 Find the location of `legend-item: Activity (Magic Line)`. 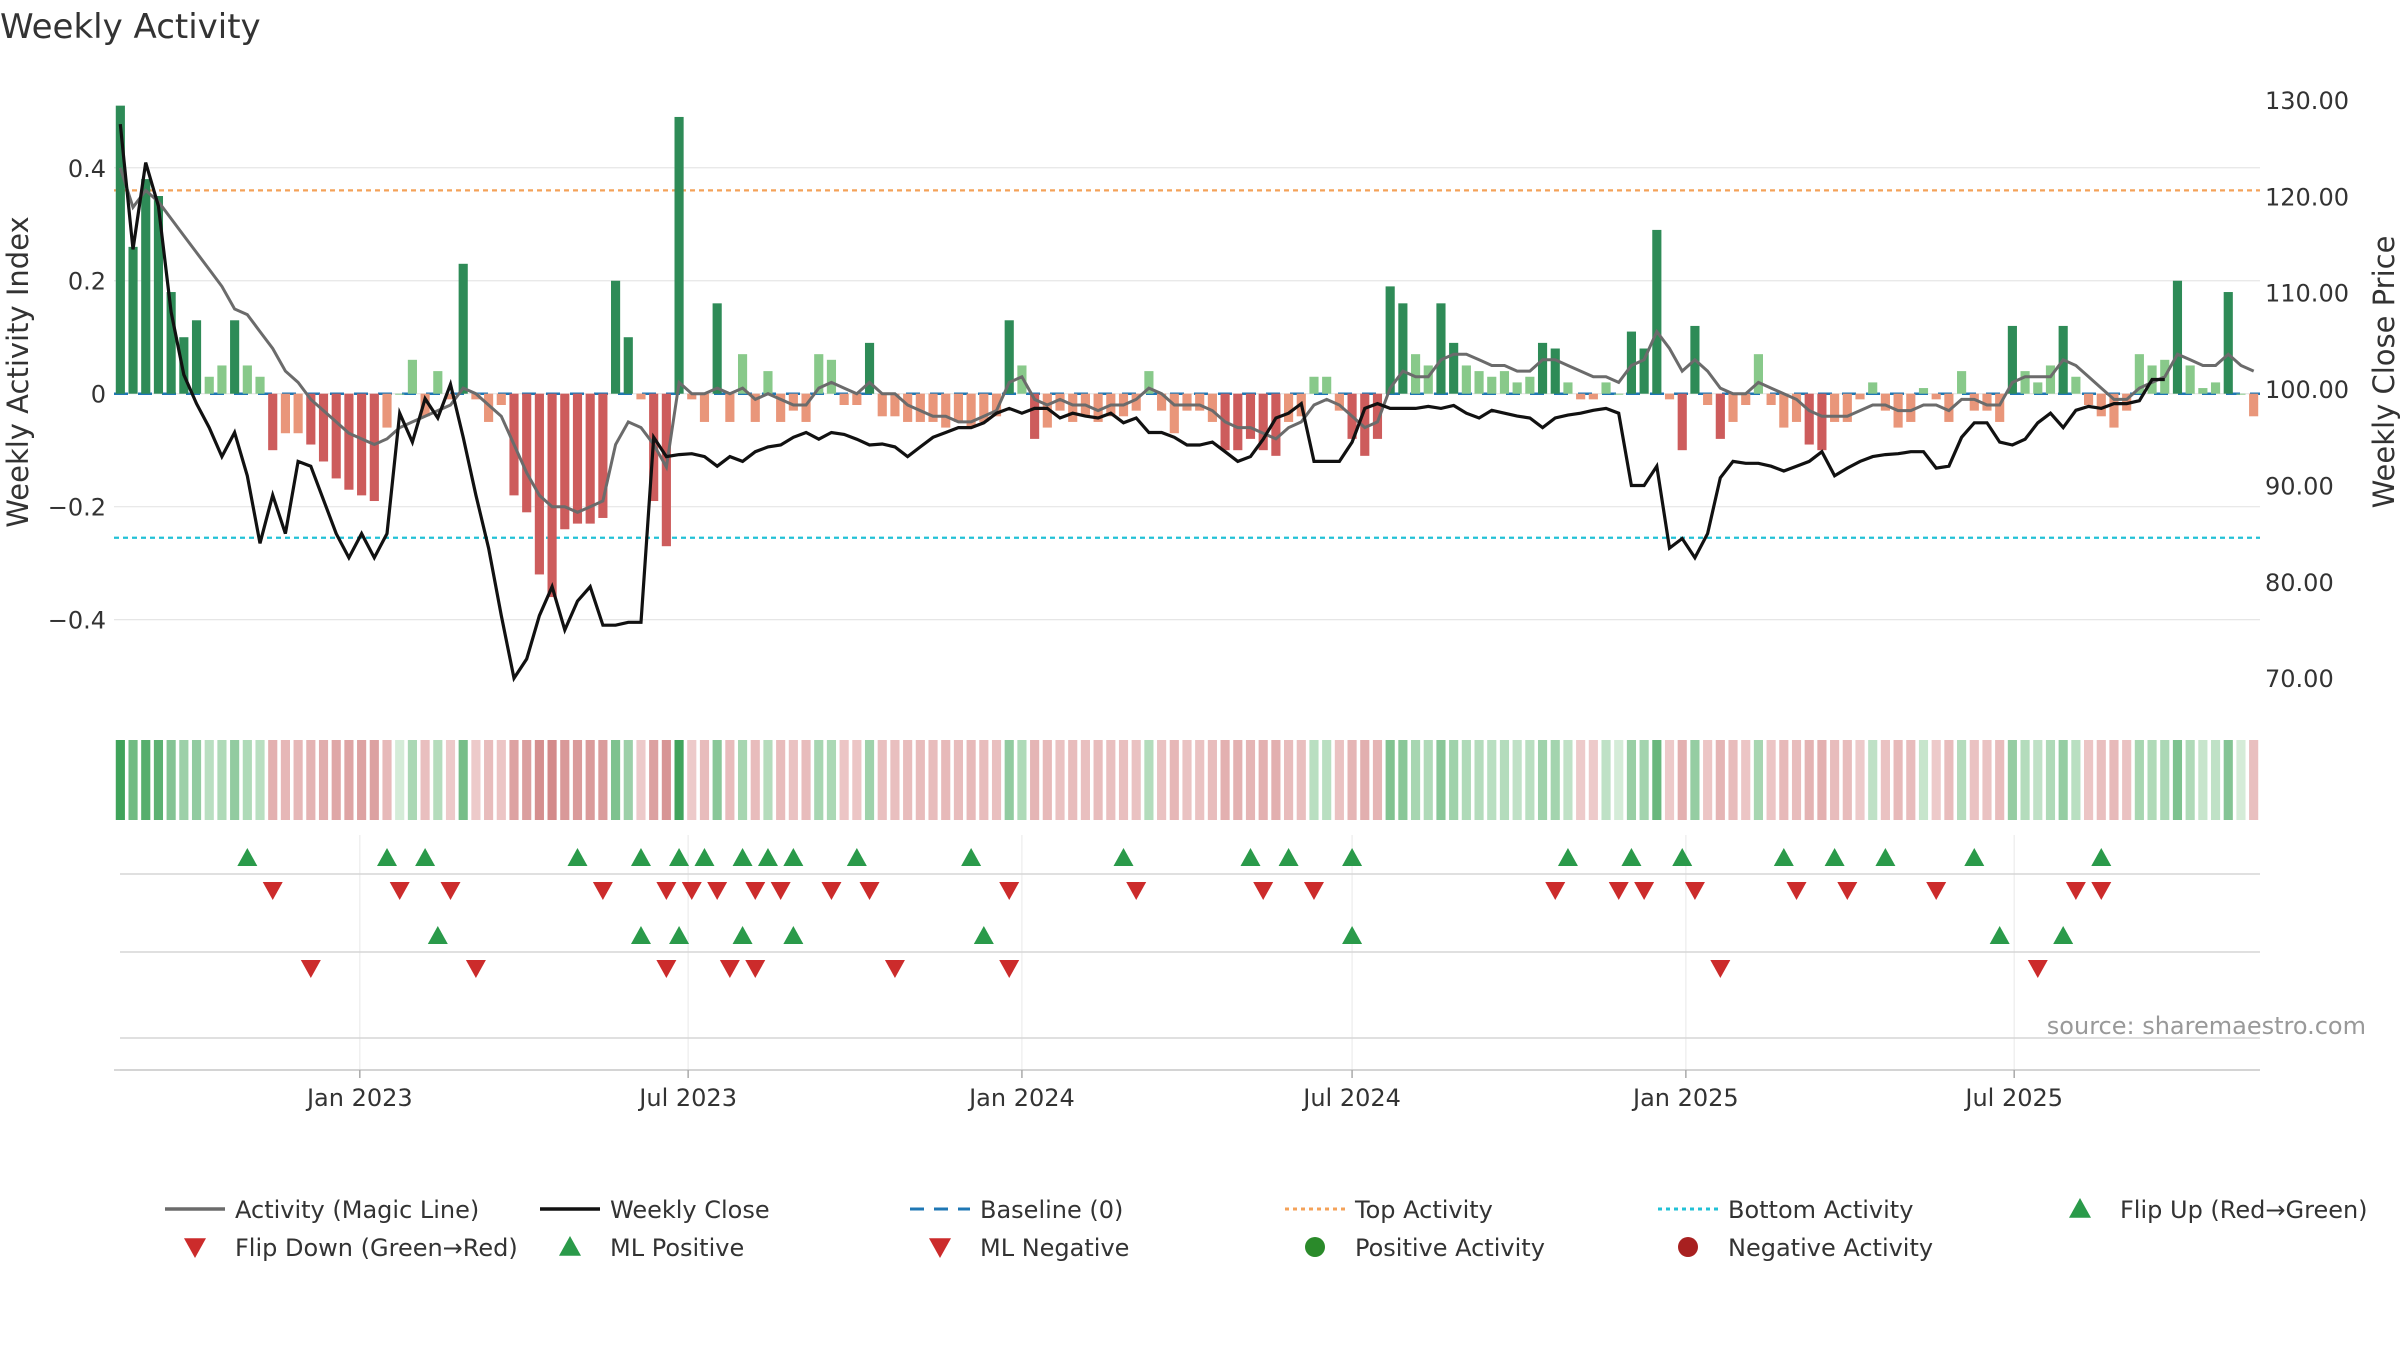

legend-item: Activity (Magic Line) is located at coordinates (322, 1210).